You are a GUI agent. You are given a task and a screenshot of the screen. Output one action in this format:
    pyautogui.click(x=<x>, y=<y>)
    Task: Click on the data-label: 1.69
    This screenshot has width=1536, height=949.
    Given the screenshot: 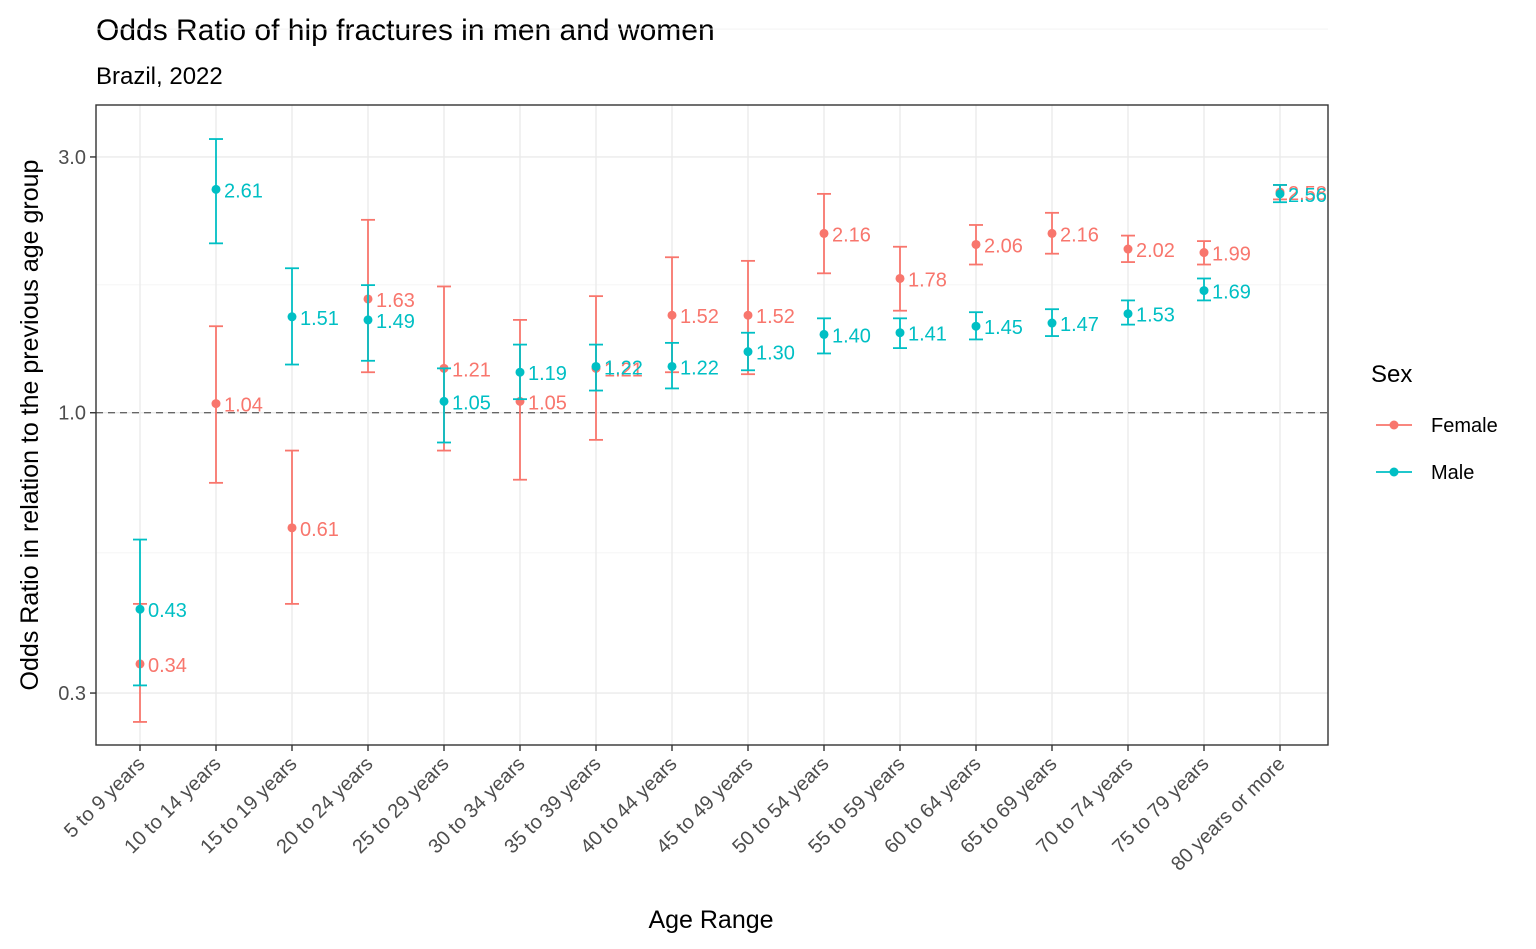 What is the action you would take?
    pyautogui.click(x=1231, y=293)
    